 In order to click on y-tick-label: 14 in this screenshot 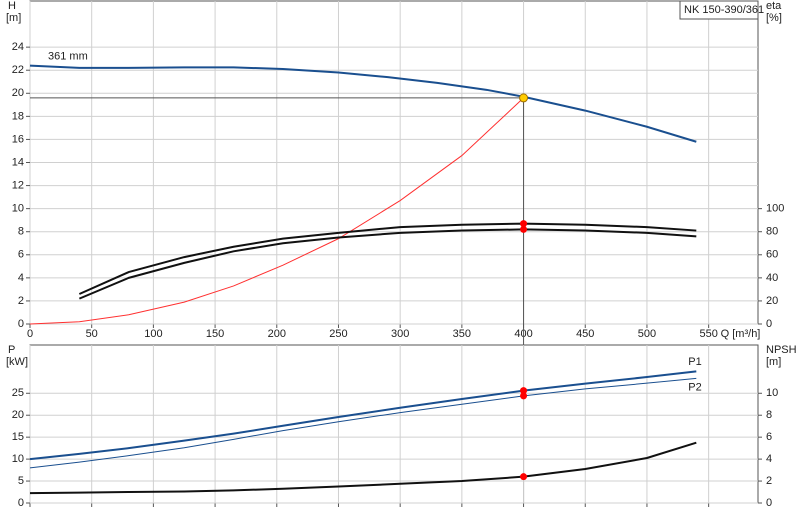, I will do `click(18, 162)`.